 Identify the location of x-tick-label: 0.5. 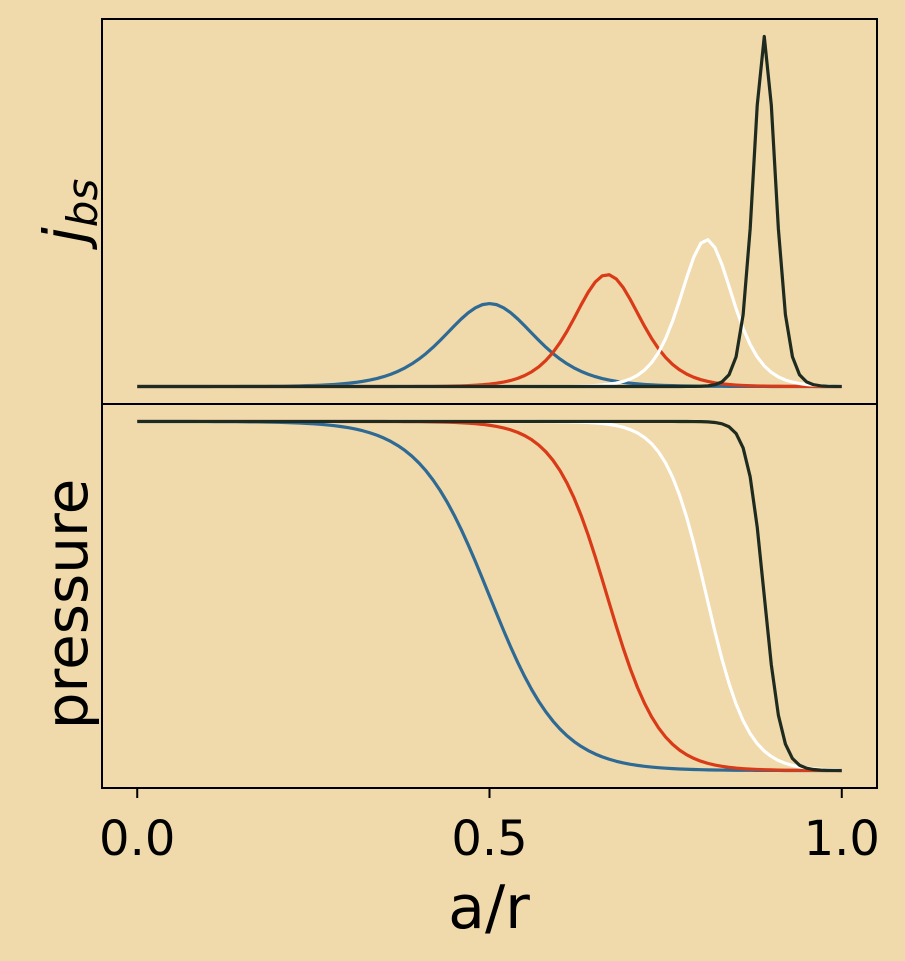
(489, 839).